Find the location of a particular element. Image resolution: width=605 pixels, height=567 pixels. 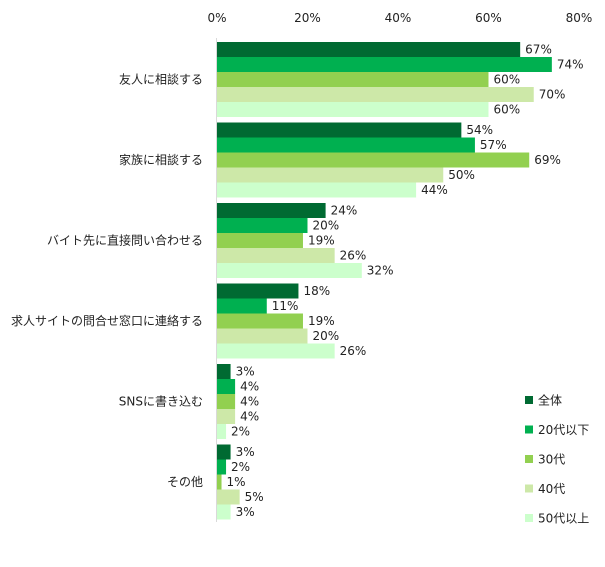

data-label: 24% is located at coordinates (344, 211).